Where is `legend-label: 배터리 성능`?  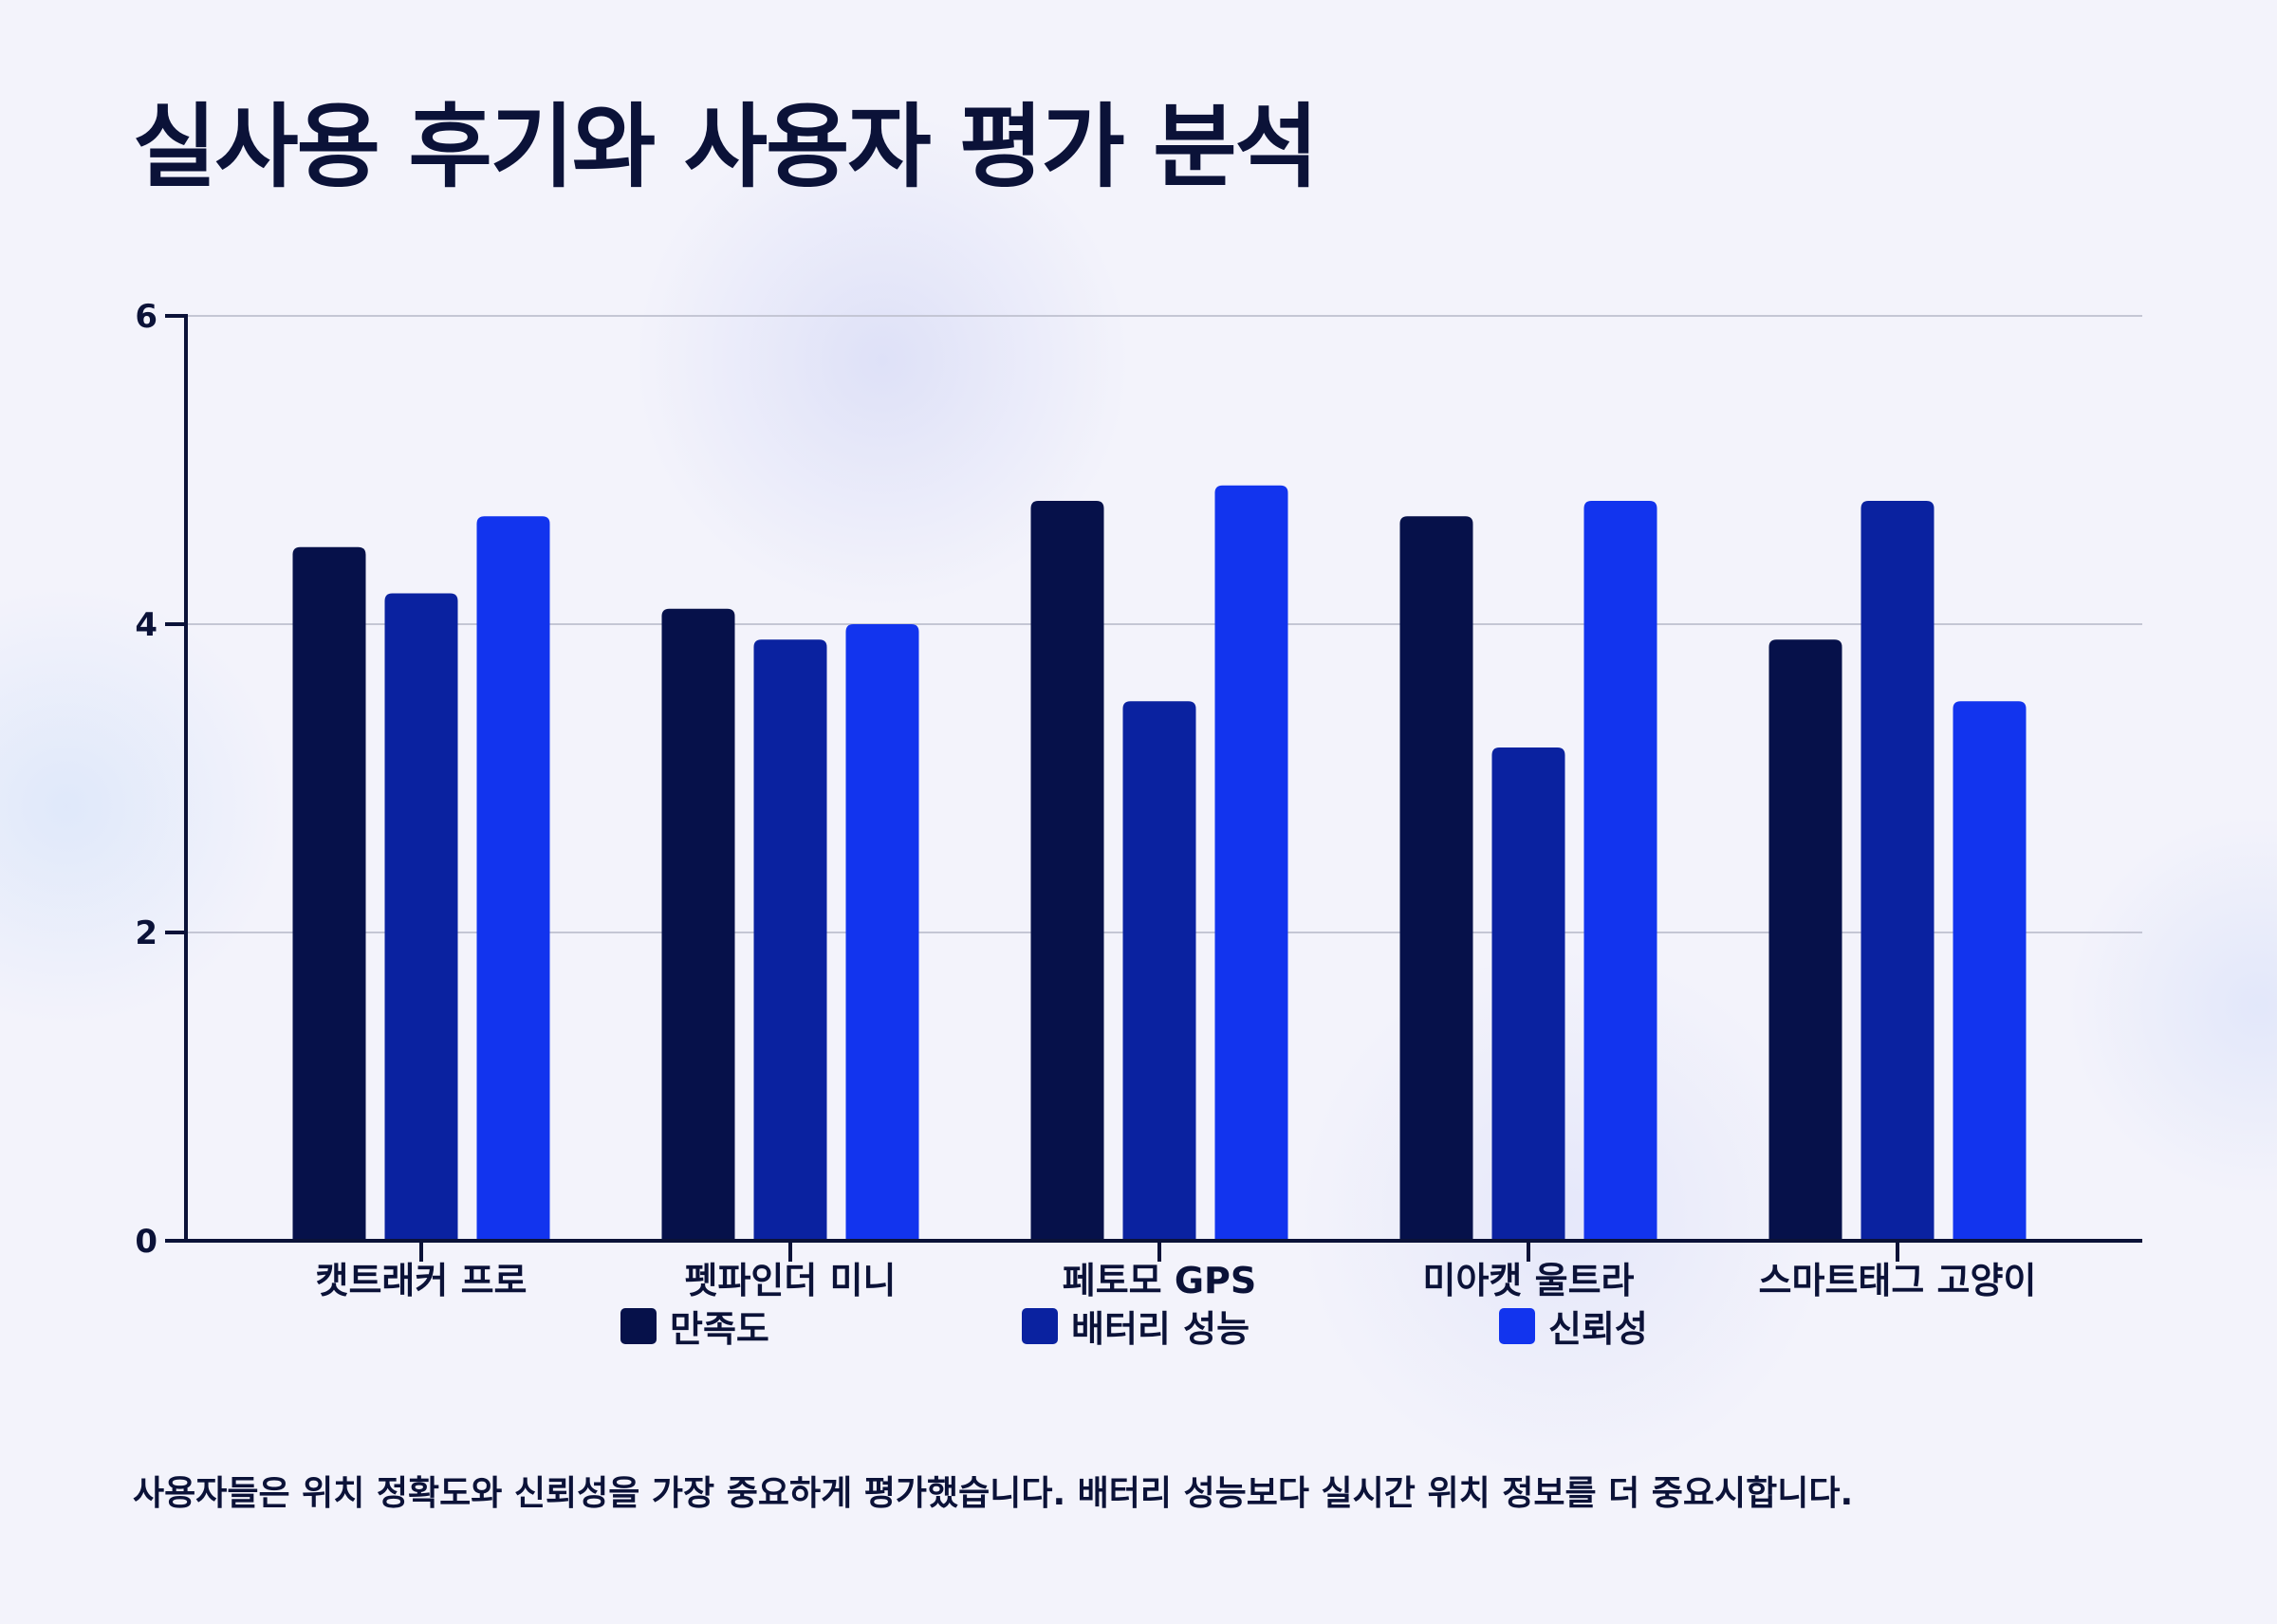
legend-label: 배터리 성능 is located at coordinates (1160, 1329).